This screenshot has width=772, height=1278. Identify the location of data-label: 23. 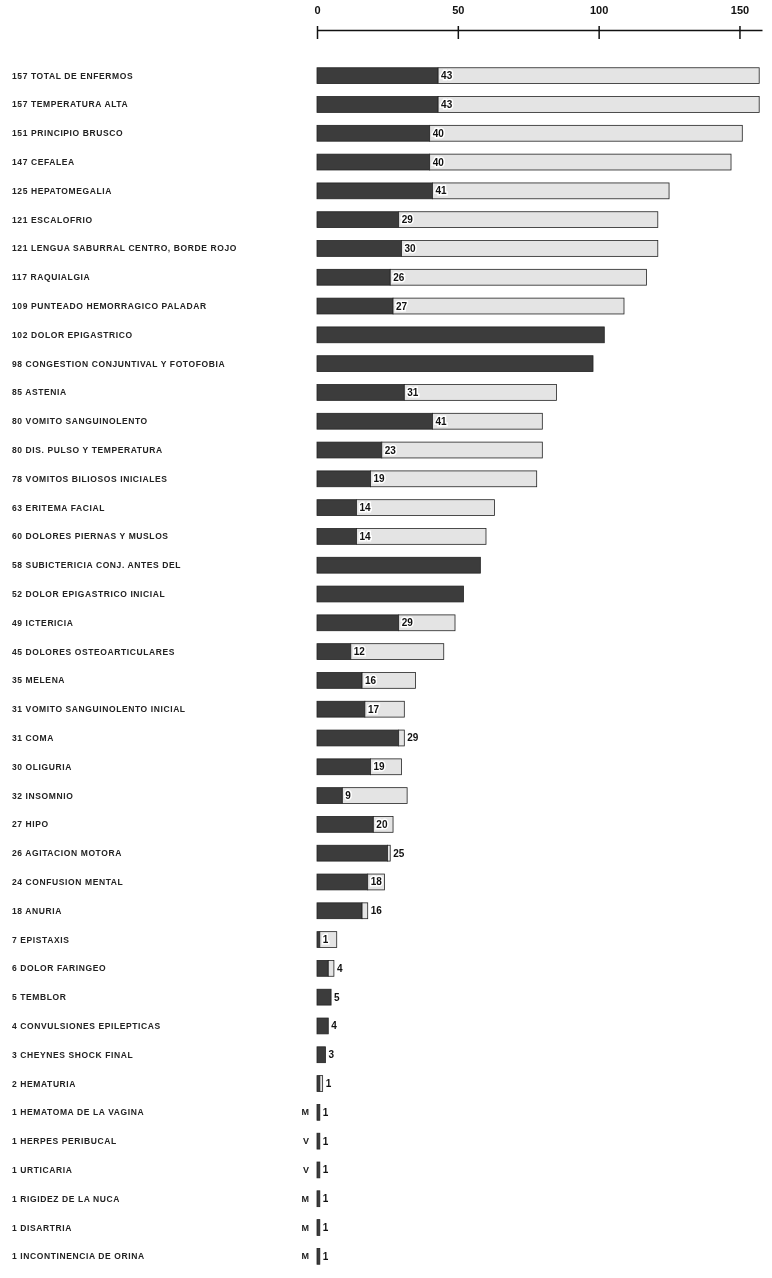
(390, 450).